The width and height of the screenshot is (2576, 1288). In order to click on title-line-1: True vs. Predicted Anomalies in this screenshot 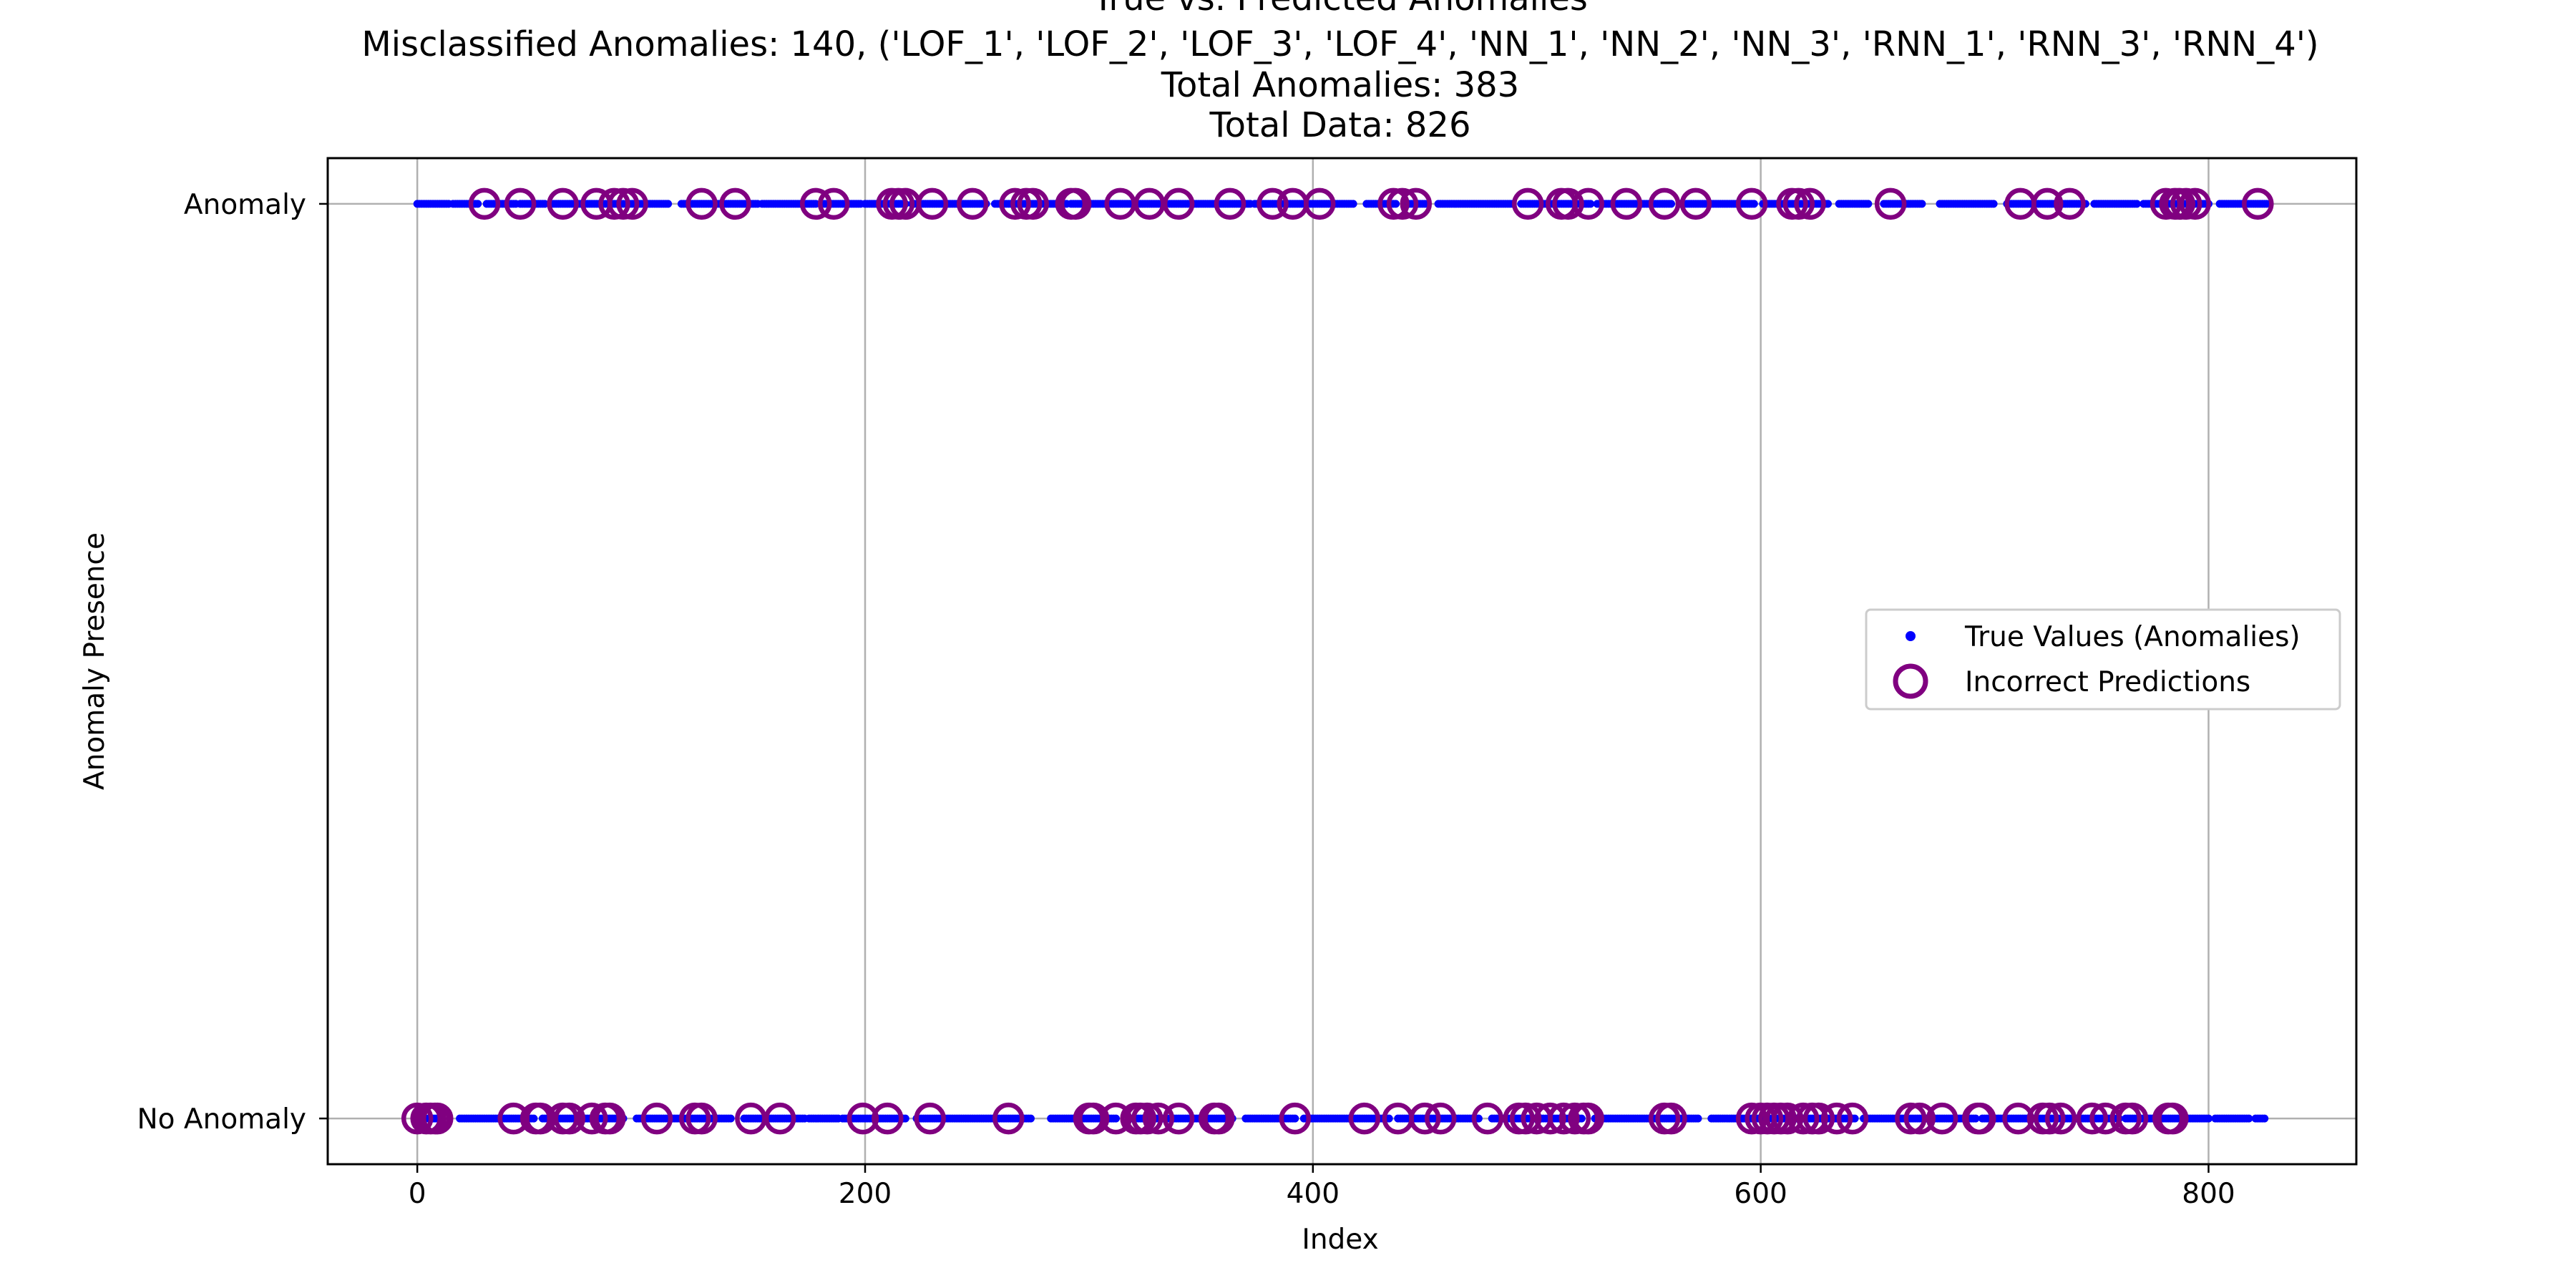, I will do `click(1340, 9)`.